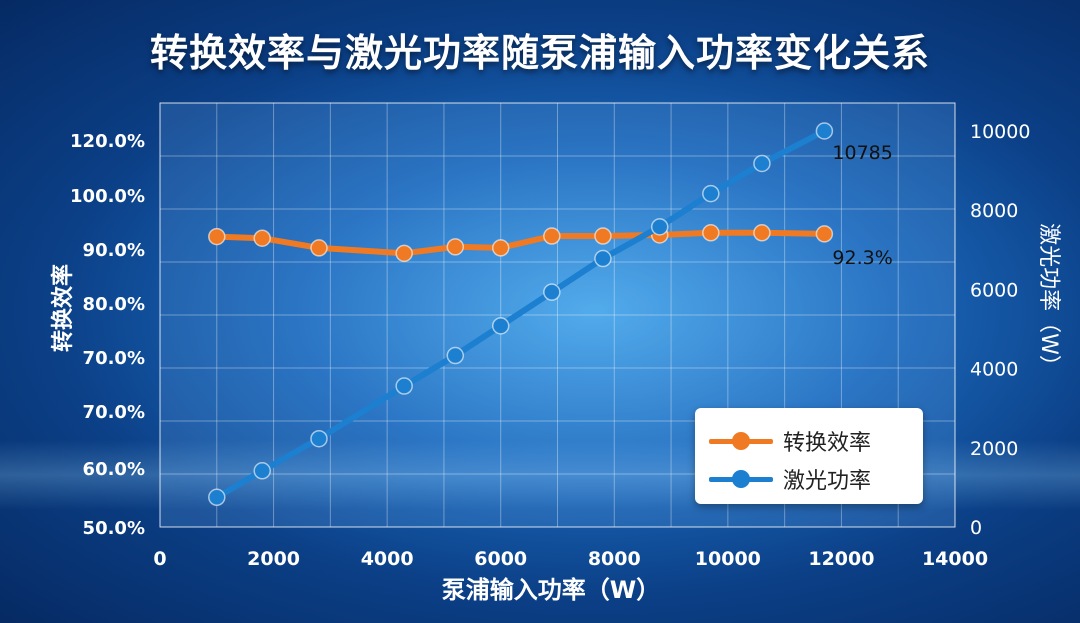 This screenshot has width=1080, height=623. I want to click on chart-title: 转换效率与激光功率随泵浦输入功率变化关系, so click(539, 53).